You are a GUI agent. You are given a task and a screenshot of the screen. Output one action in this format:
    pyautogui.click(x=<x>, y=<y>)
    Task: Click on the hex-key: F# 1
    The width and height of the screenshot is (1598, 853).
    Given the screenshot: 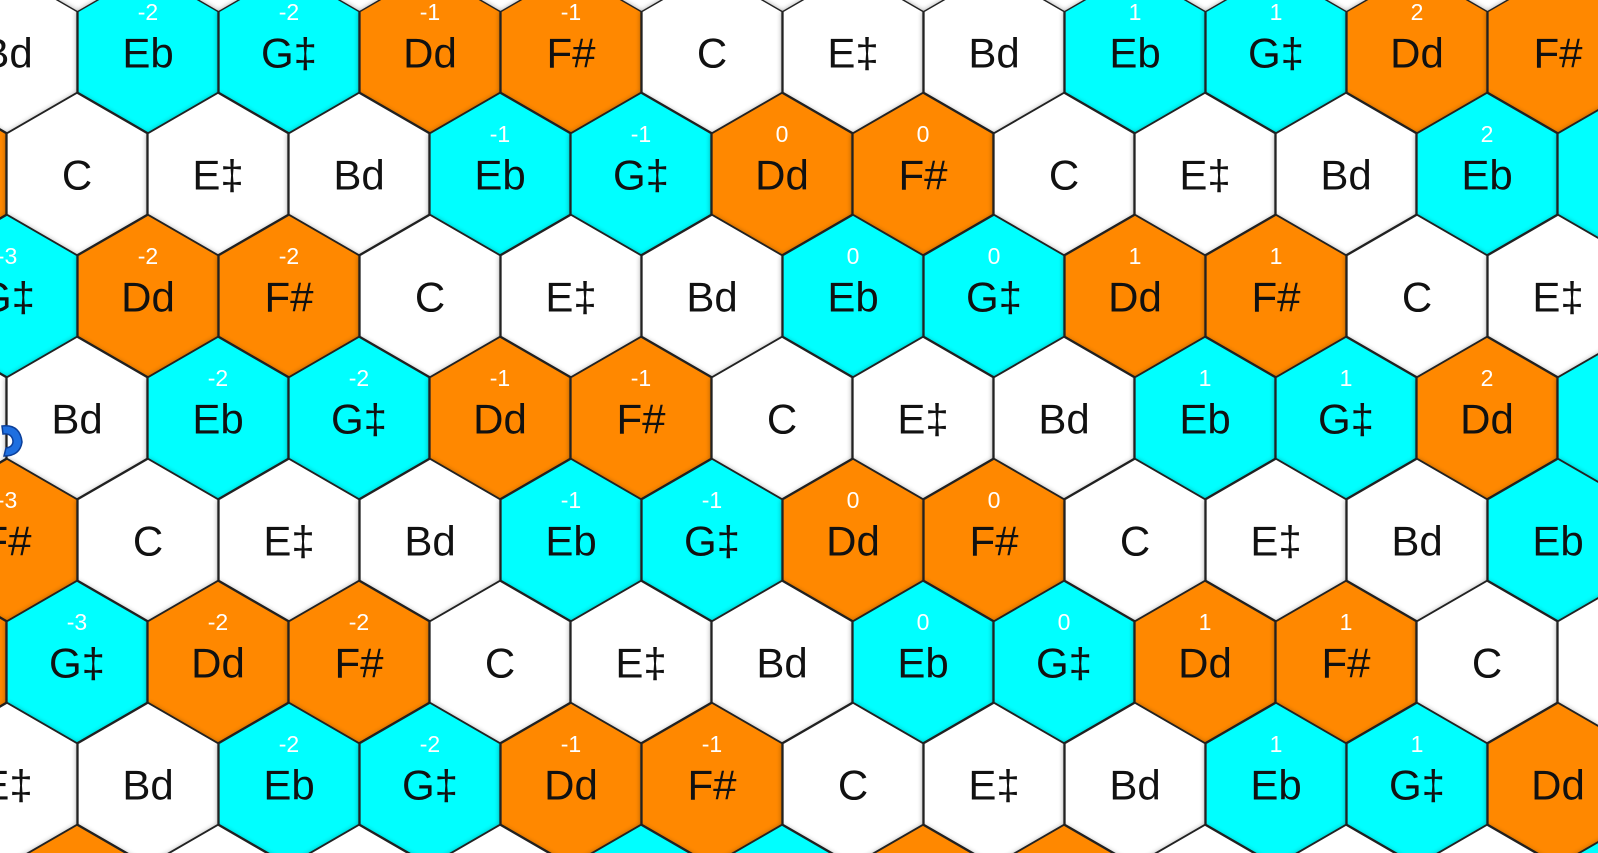 What is the action you would take?
    pyautogui.click(x=1276, y=296)
    